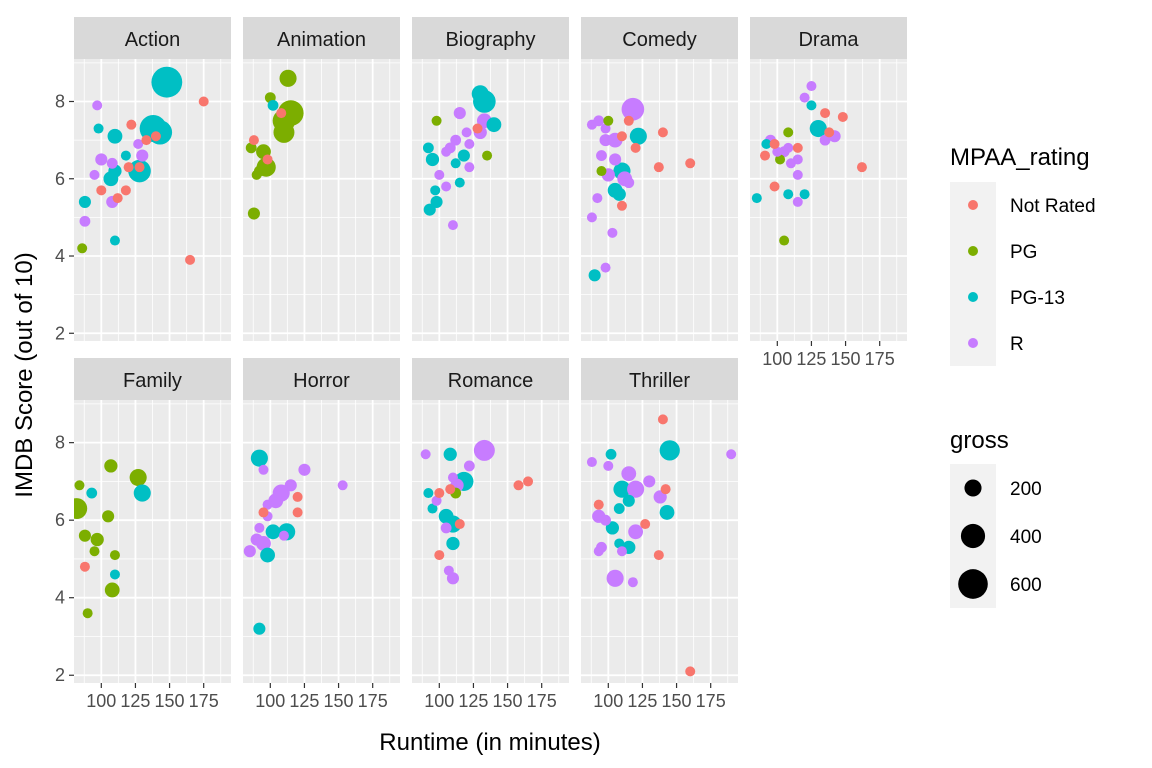 The image size is (1152, 768). What do you see at coordinates (659, 534) in the screenshot?
I see `facet-thriller: Thriller 100 125 150 175` at bounding box center [659, 534].